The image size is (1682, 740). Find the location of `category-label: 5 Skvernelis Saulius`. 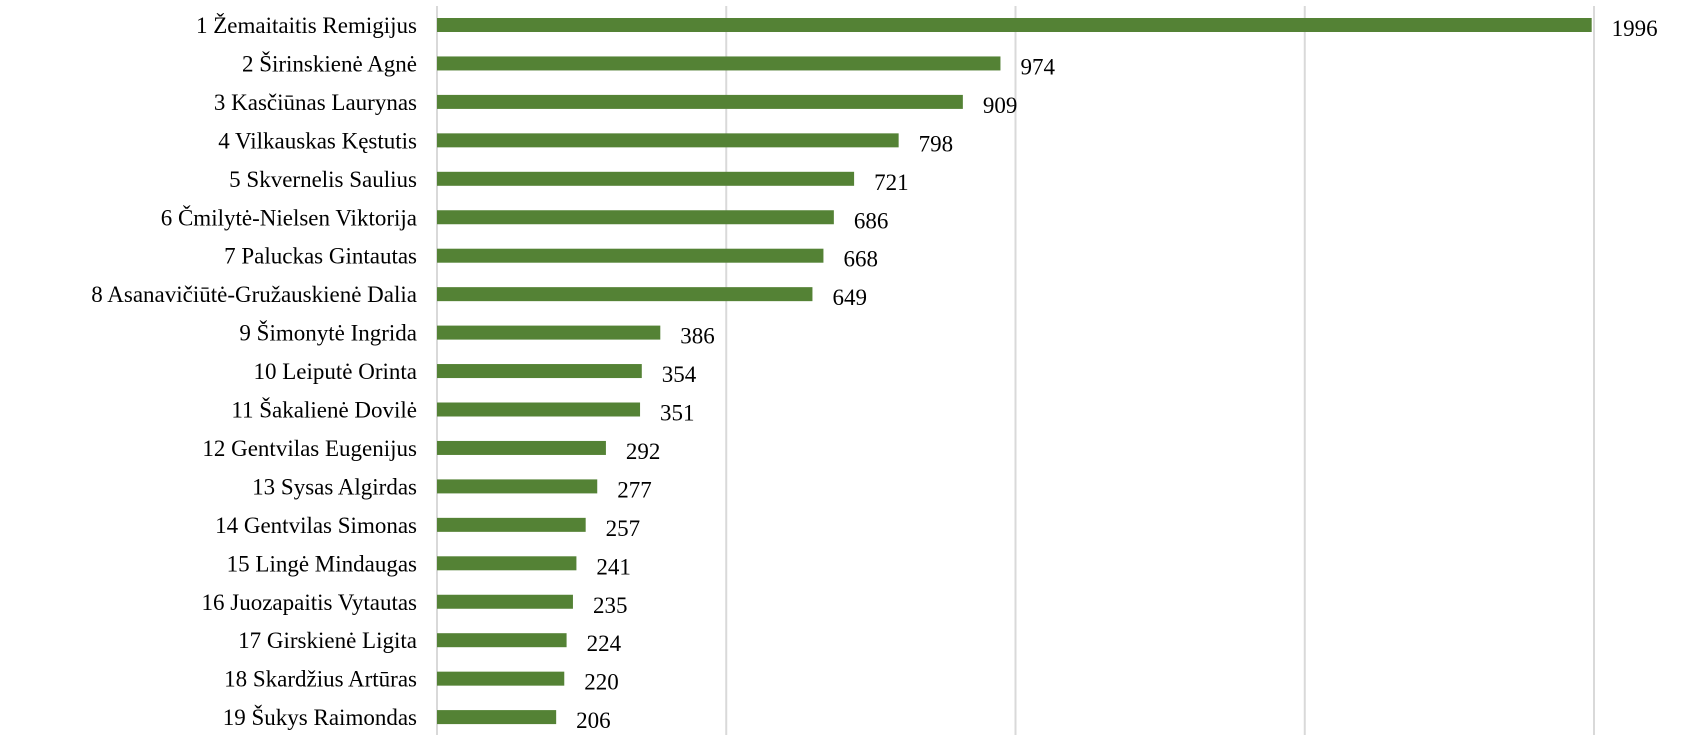

category-label: 5 Skvernelis Saulius is located at coordinates (323, 179).